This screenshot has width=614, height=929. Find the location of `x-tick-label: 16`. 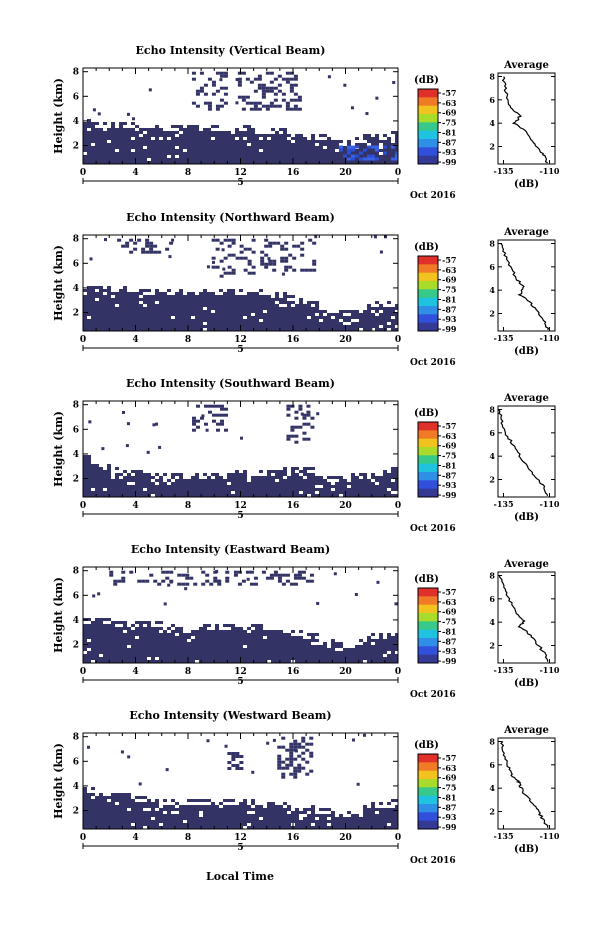

x-tick-label: 16 is located at coordinates (293, 838).